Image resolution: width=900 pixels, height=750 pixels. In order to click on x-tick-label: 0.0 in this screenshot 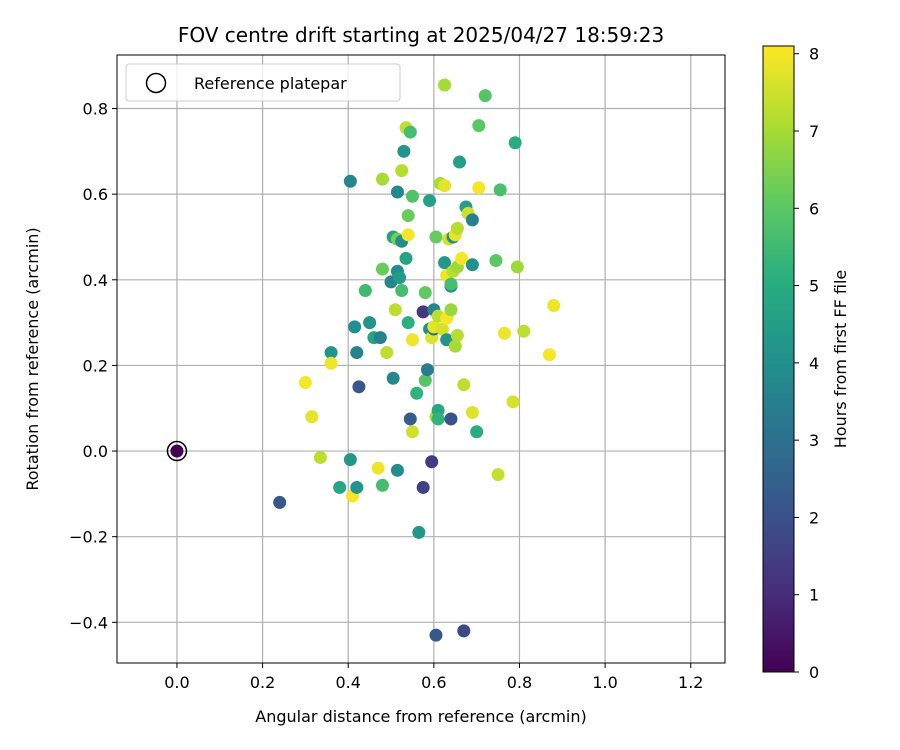, I will do `click(176, 682)`.